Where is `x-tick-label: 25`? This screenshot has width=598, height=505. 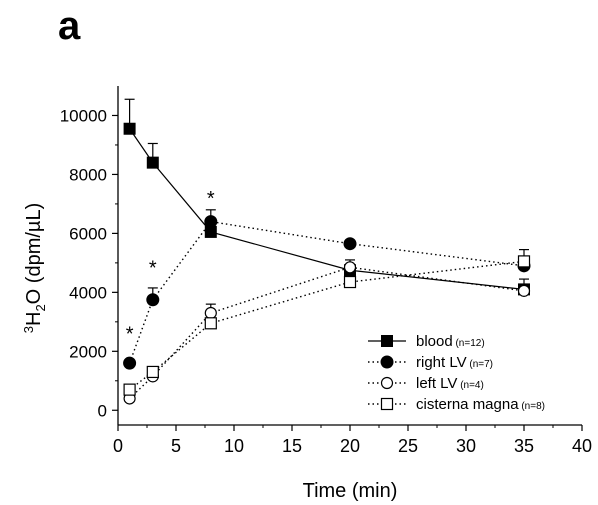
x-tick-label: 25 is located at coordinates (408, 446).